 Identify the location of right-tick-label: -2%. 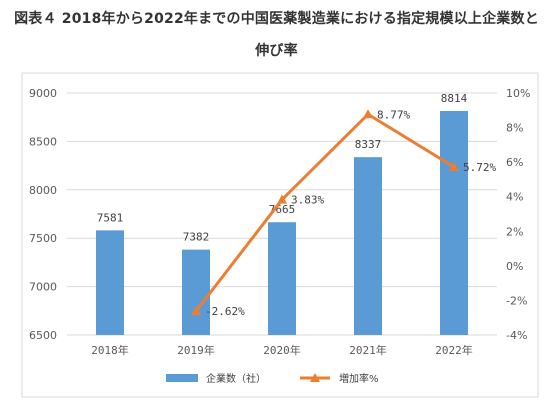
(516, 300).